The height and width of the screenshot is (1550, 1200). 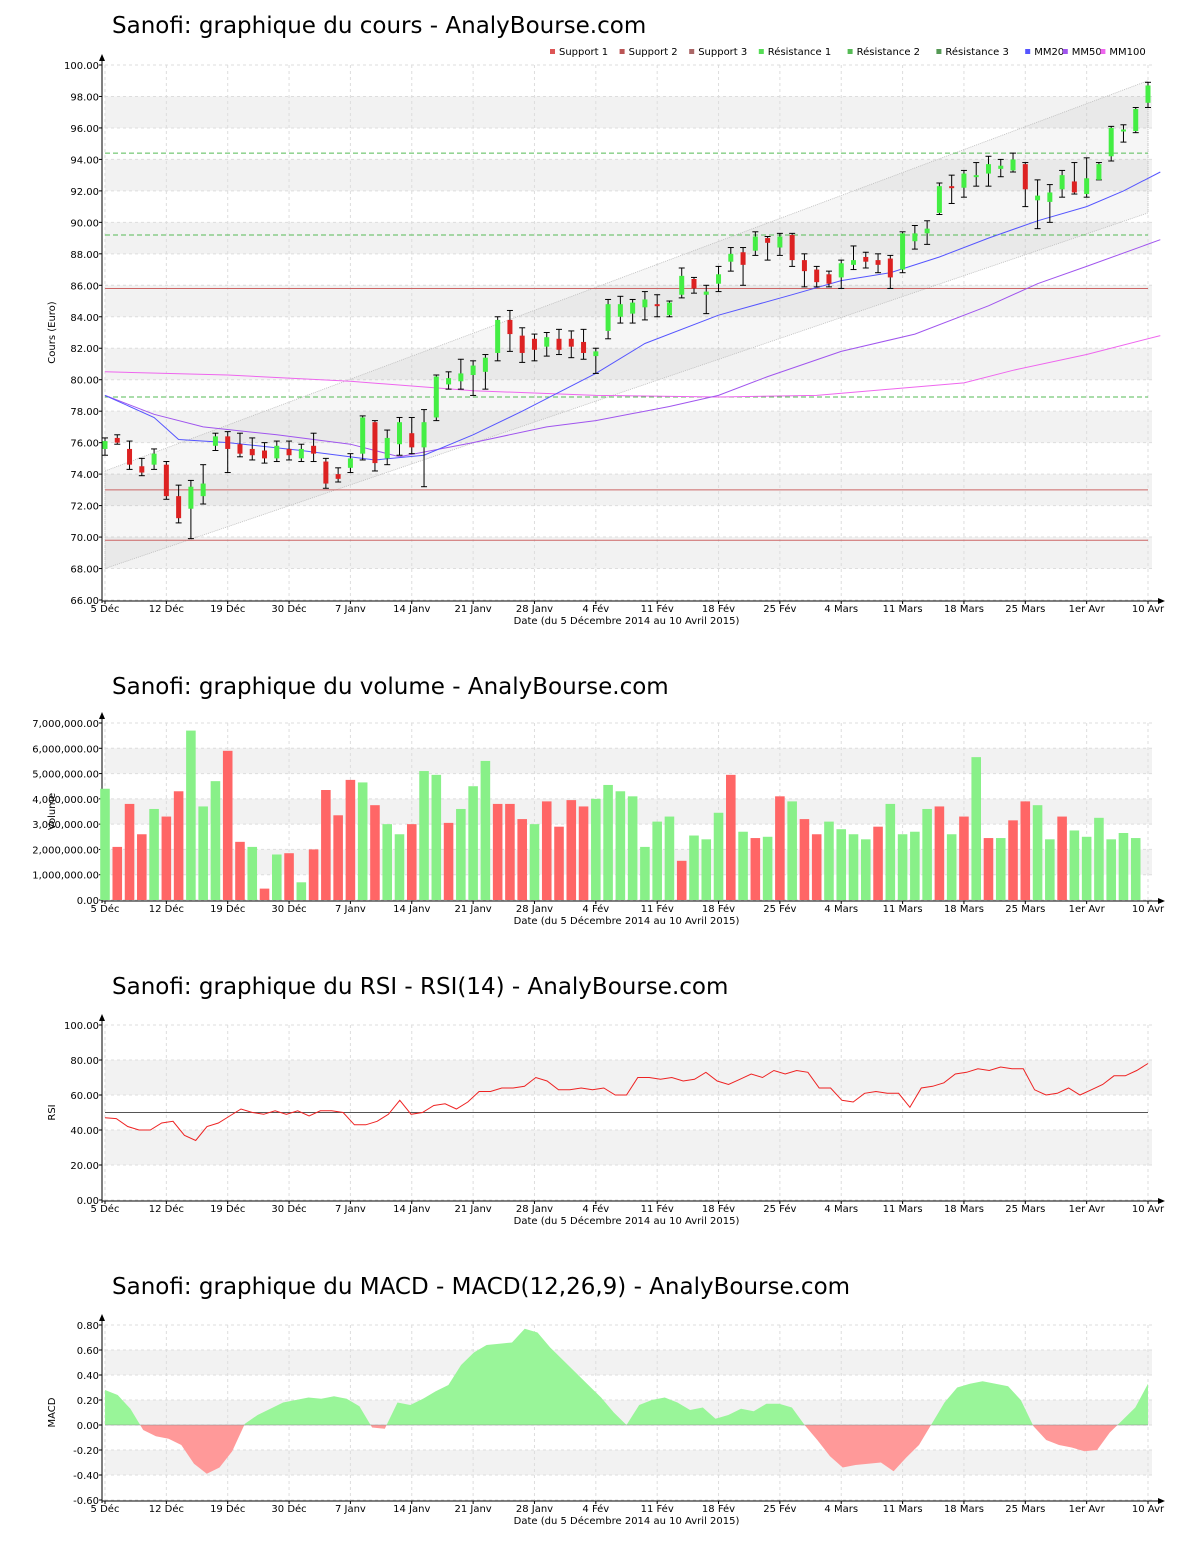 I want to click on y-tick-label: 88.00, so click(x=84, y=255).